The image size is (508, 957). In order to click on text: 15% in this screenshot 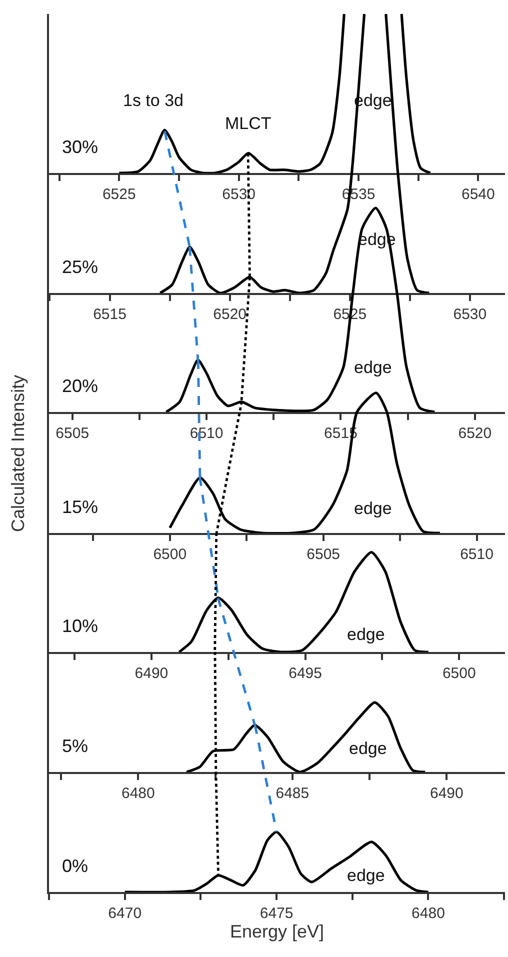, I will do `click(80, 507)`.